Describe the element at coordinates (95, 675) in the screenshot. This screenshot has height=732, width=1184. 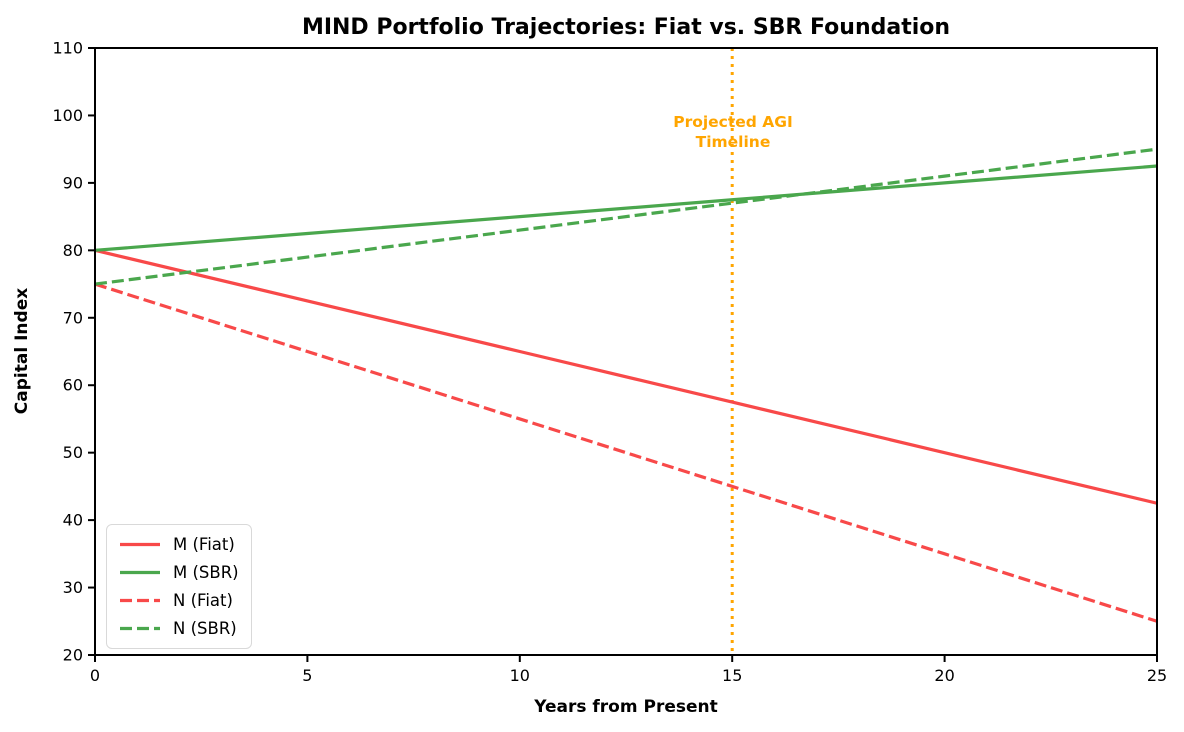
I see `x-tick-label: 0` at that location.